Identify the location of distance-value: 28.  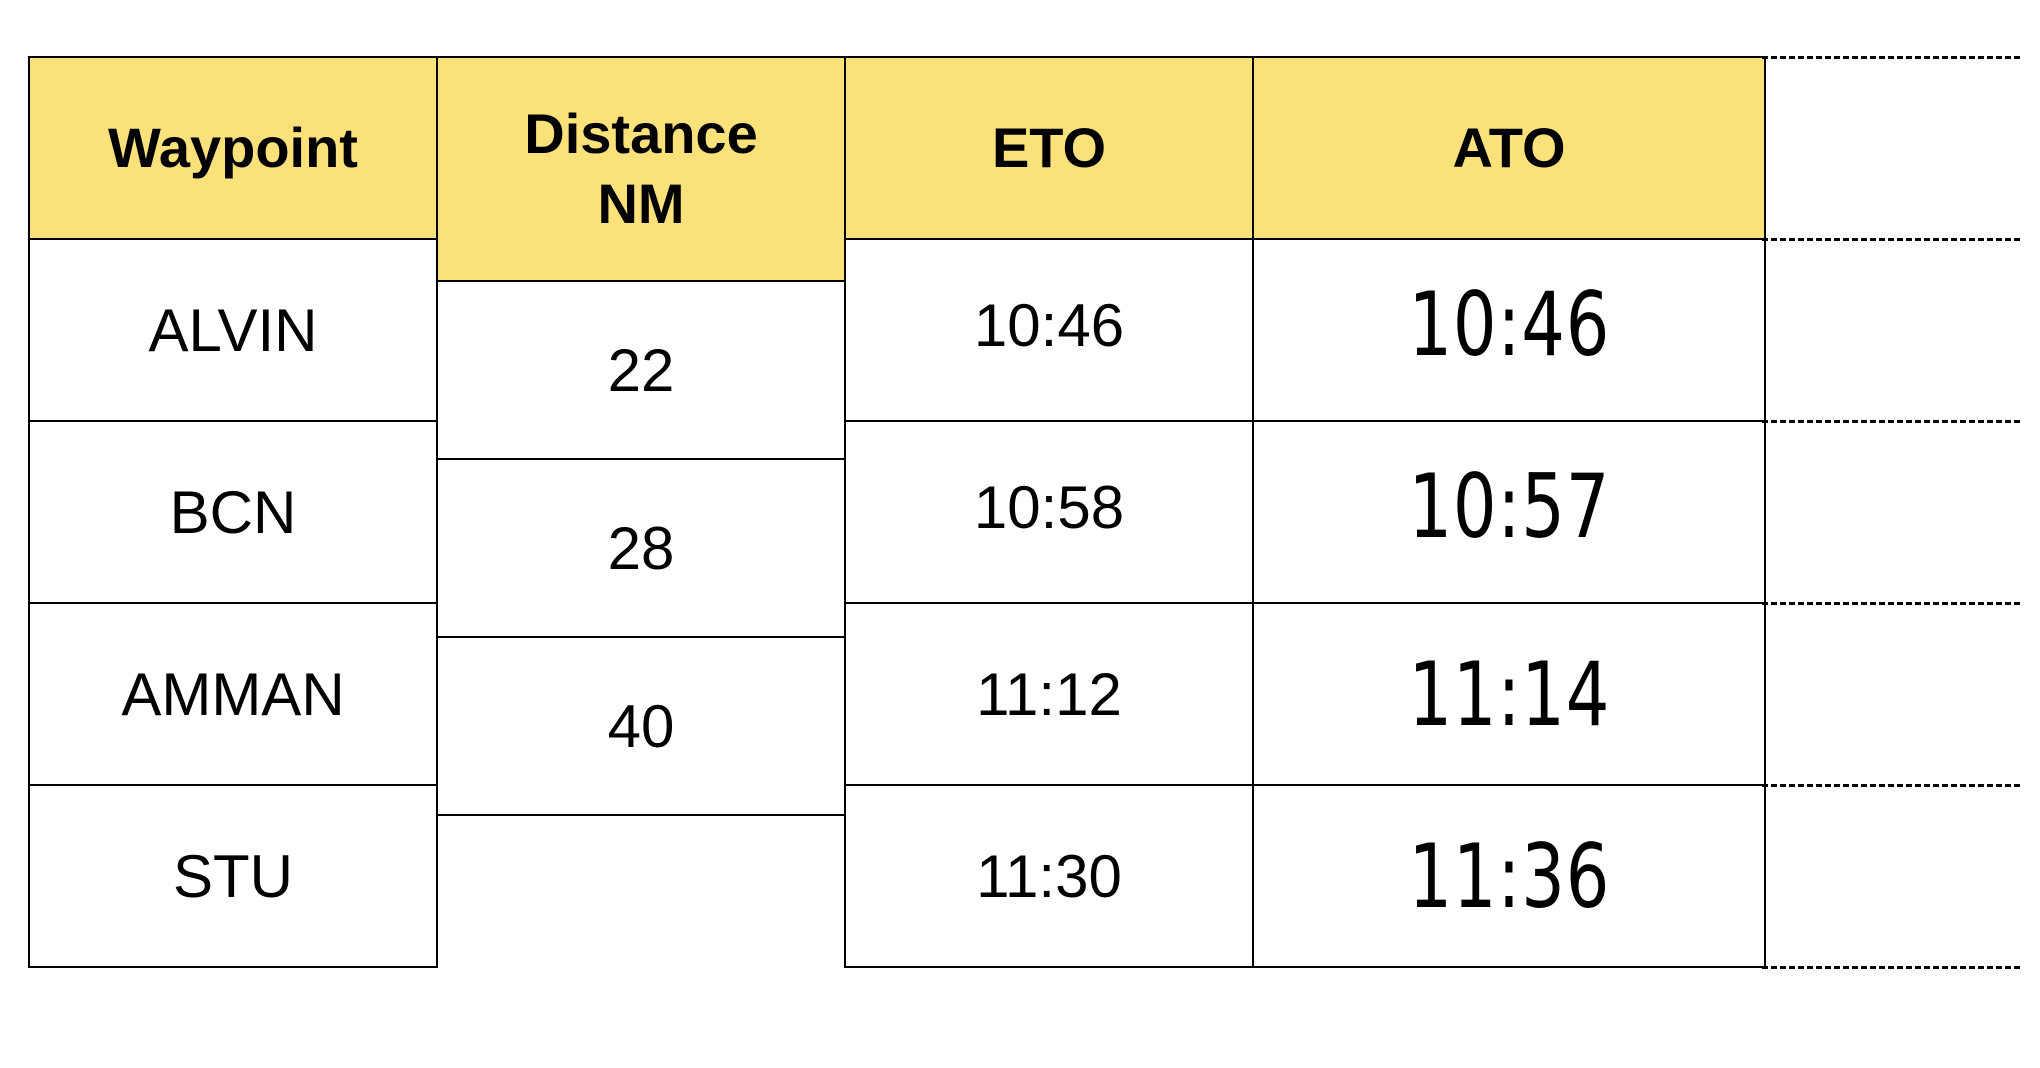
(641, 548).